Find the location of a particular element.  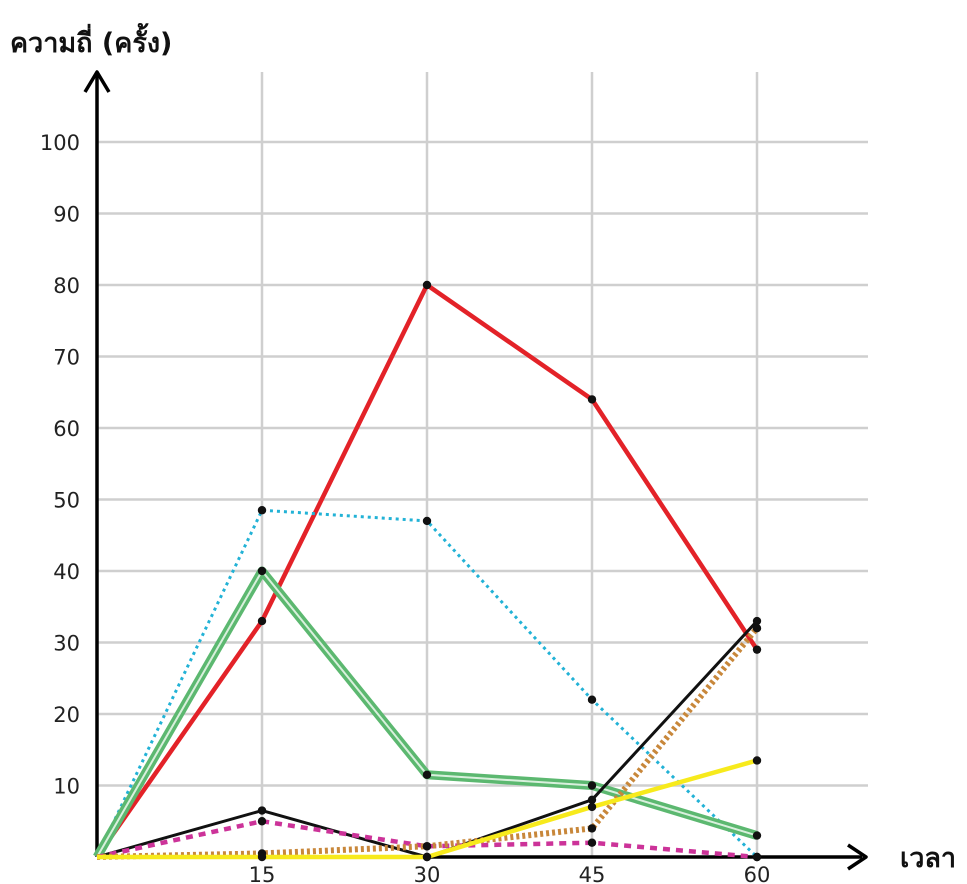

y-tick-label: 10 is located at coordinates (66, 787).